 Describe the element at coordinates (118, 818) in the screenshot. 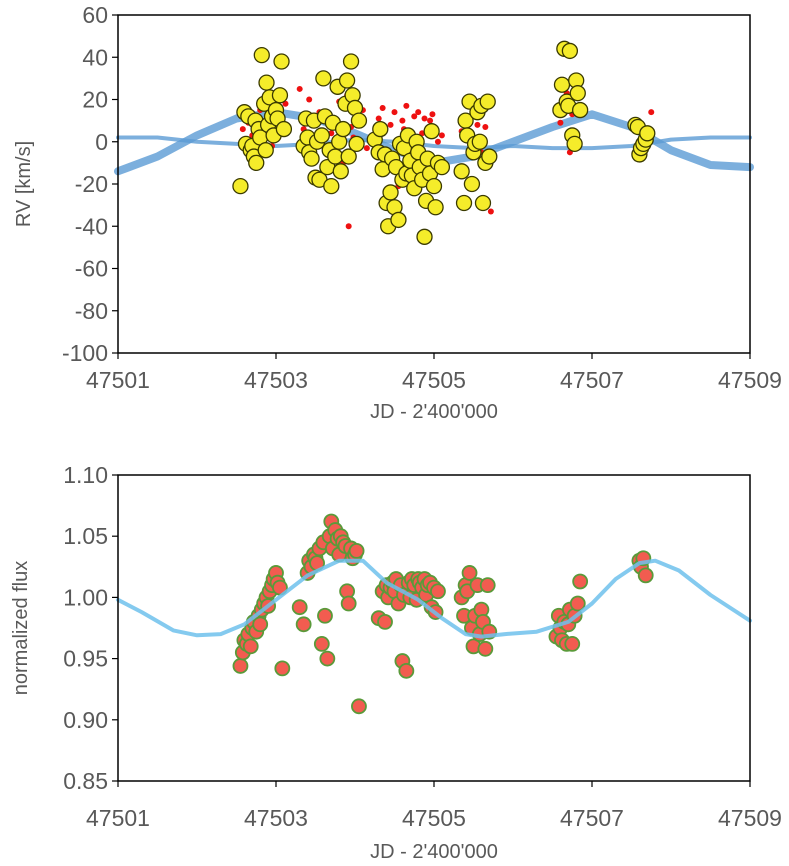

I see `flux-x-tick-label: 47501` at that location.